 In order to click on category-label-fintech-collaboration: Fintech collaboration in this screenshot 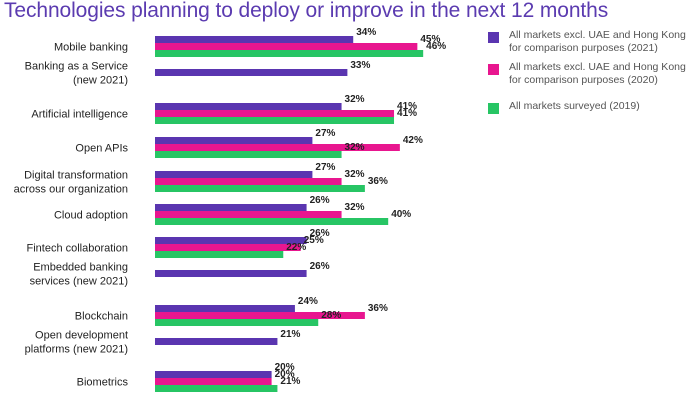, I will do `click(77, 249)`.